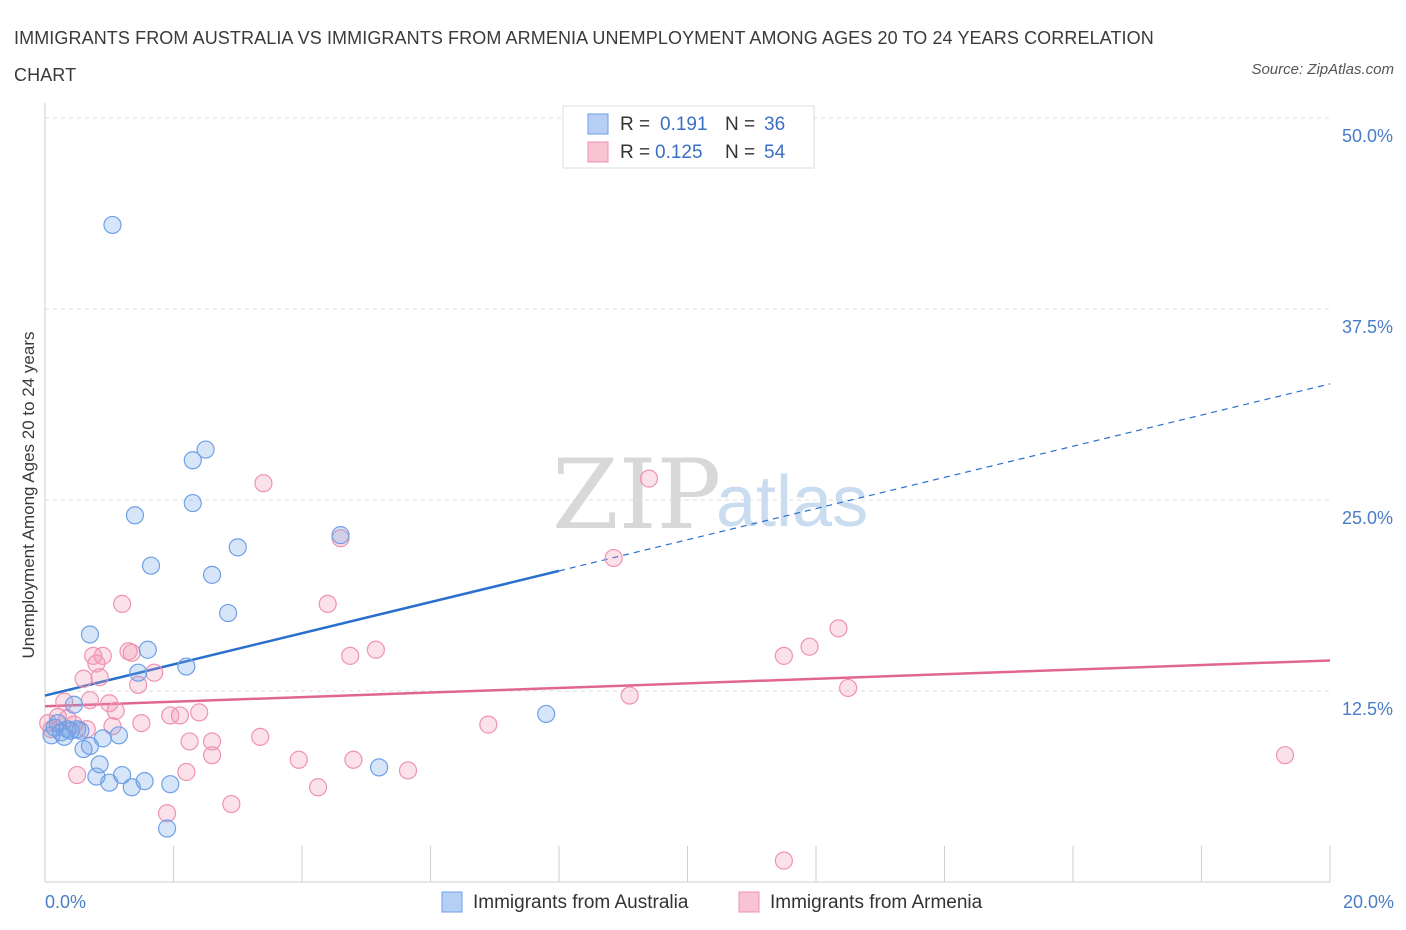 This screenshot has height=930, width=1406. I want to click on legend-n-value-2: 54, so click(775, 152).